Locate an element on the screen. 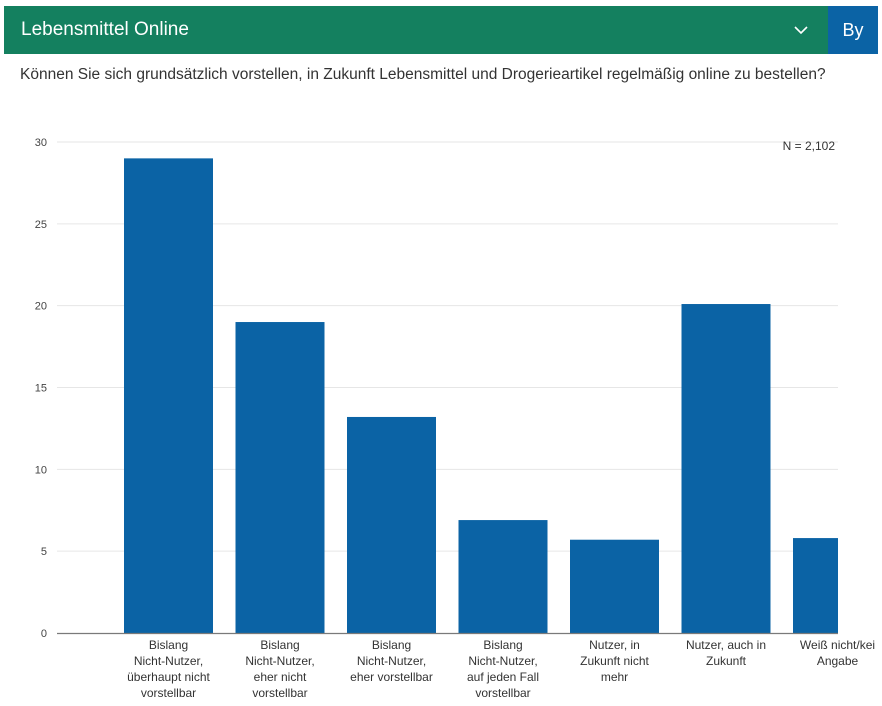 This screenshot has height=706, width=882. y-tick-label: 5 is located at coordinates (44, 552).